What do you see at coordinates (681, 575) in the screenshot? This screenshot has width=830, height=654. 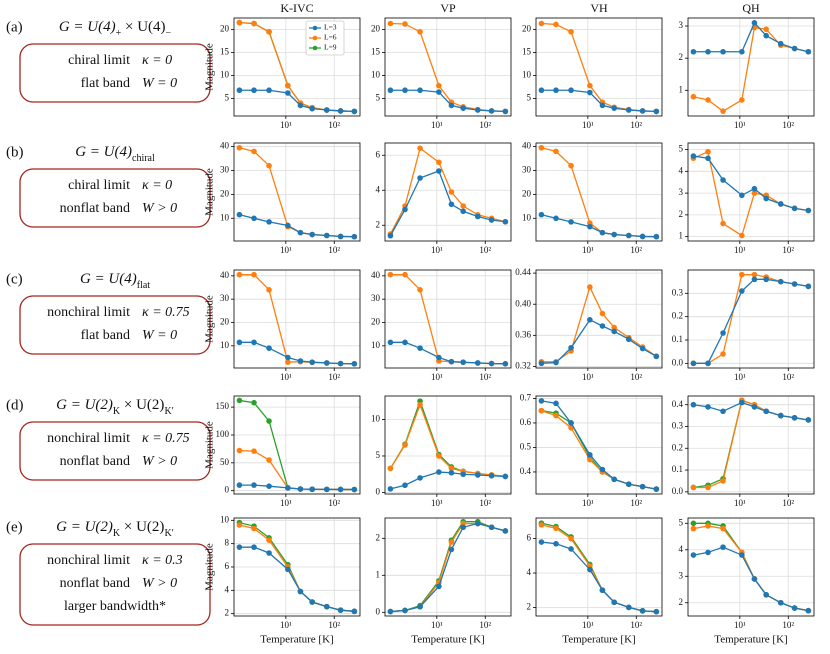 I see `y-tick-label: 3` at bounding box center [681, 575].